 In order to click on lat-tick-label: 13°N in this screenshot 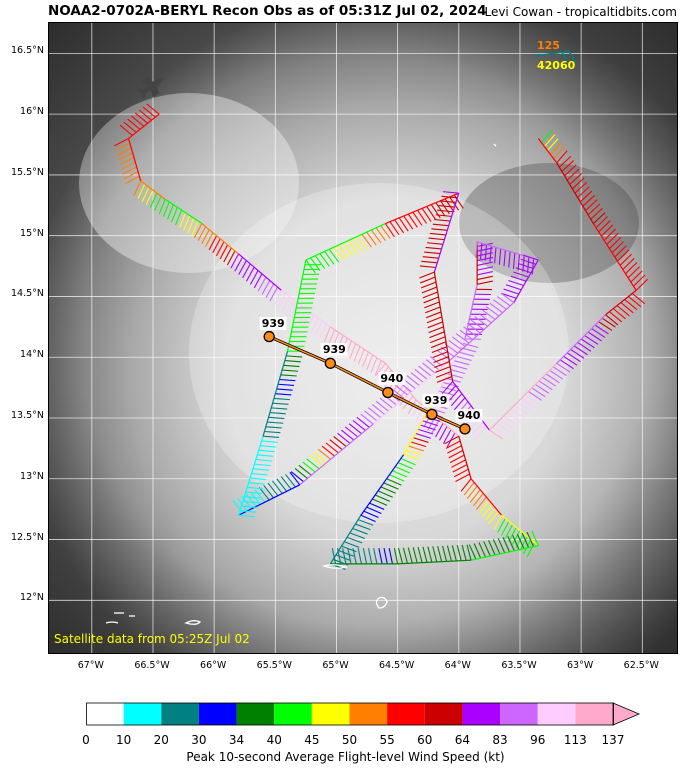, I will do `click(32, 476)`.